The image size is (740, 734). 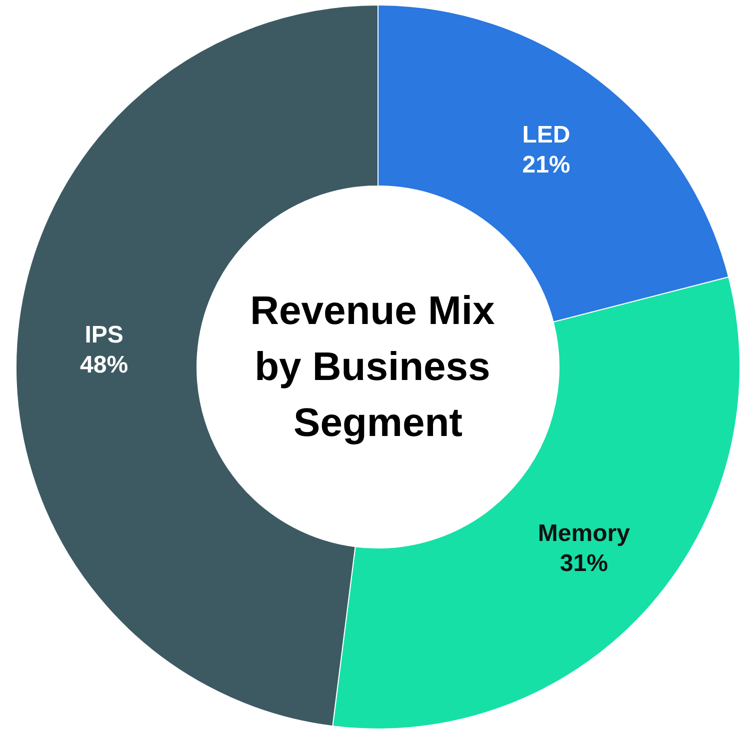 What do you see at coordinates (546, 135) in the screenshot?
I see `slice-label: LED` at bounding box center [546, 135].